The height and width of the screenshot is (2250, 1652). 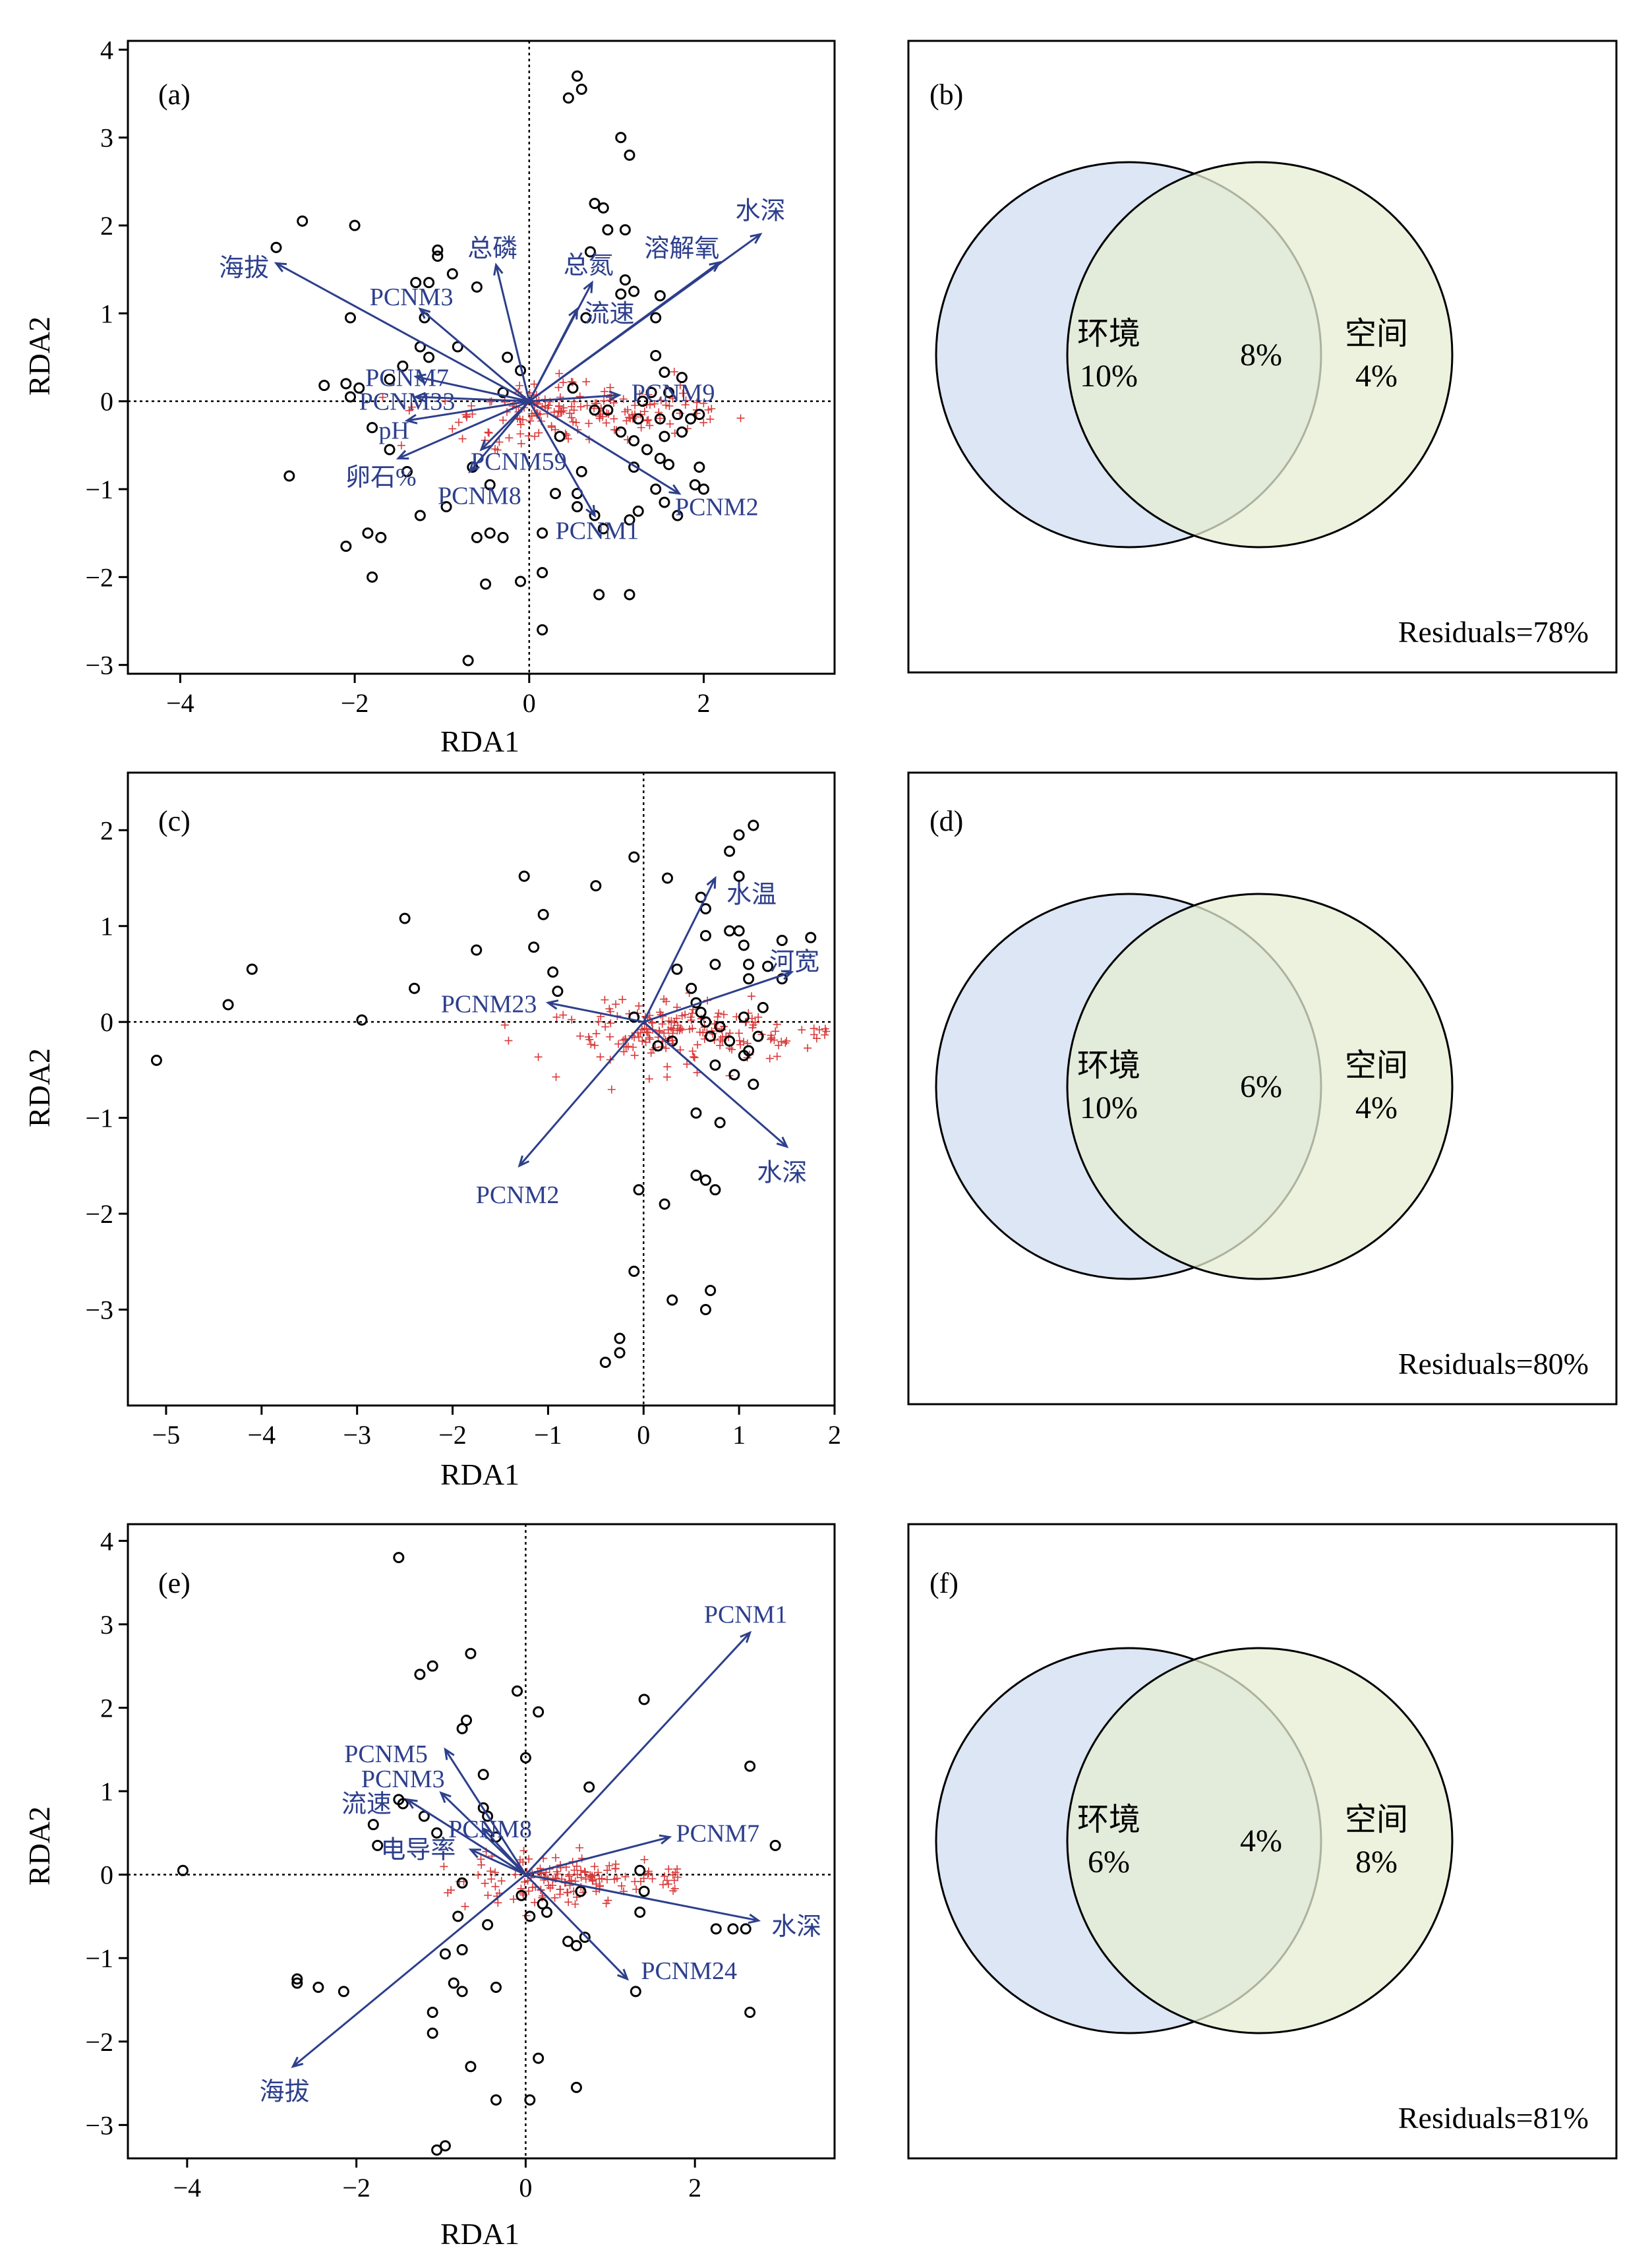 I want to click on x-axis-label: RDA1, so click(x=479, y=1474).